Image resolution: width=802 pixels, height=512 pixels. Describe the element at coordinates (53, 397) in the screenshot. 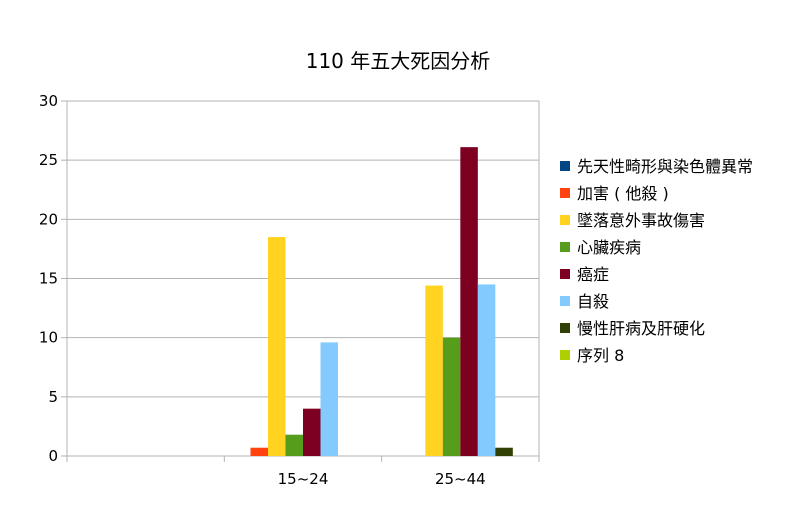

I see `y-tick-label: 5` at that location.